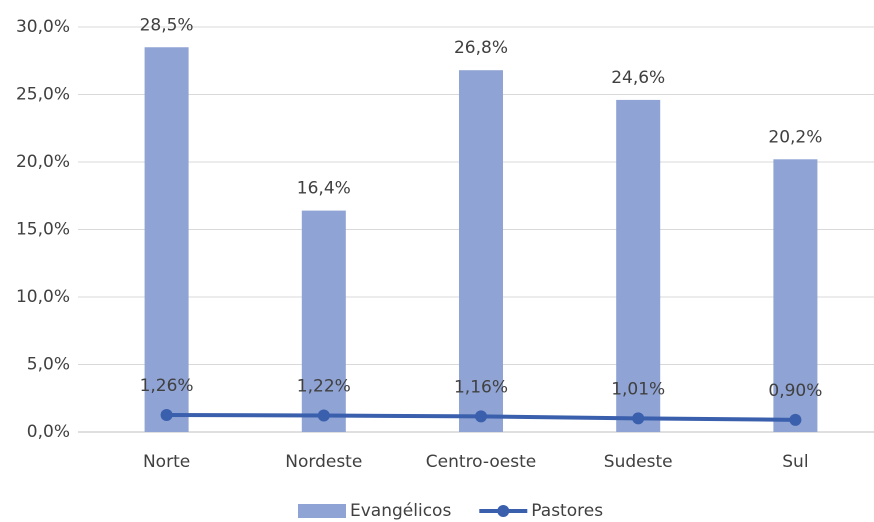  I want to click on y-tick-label: 15,0%, so click(43, 230).